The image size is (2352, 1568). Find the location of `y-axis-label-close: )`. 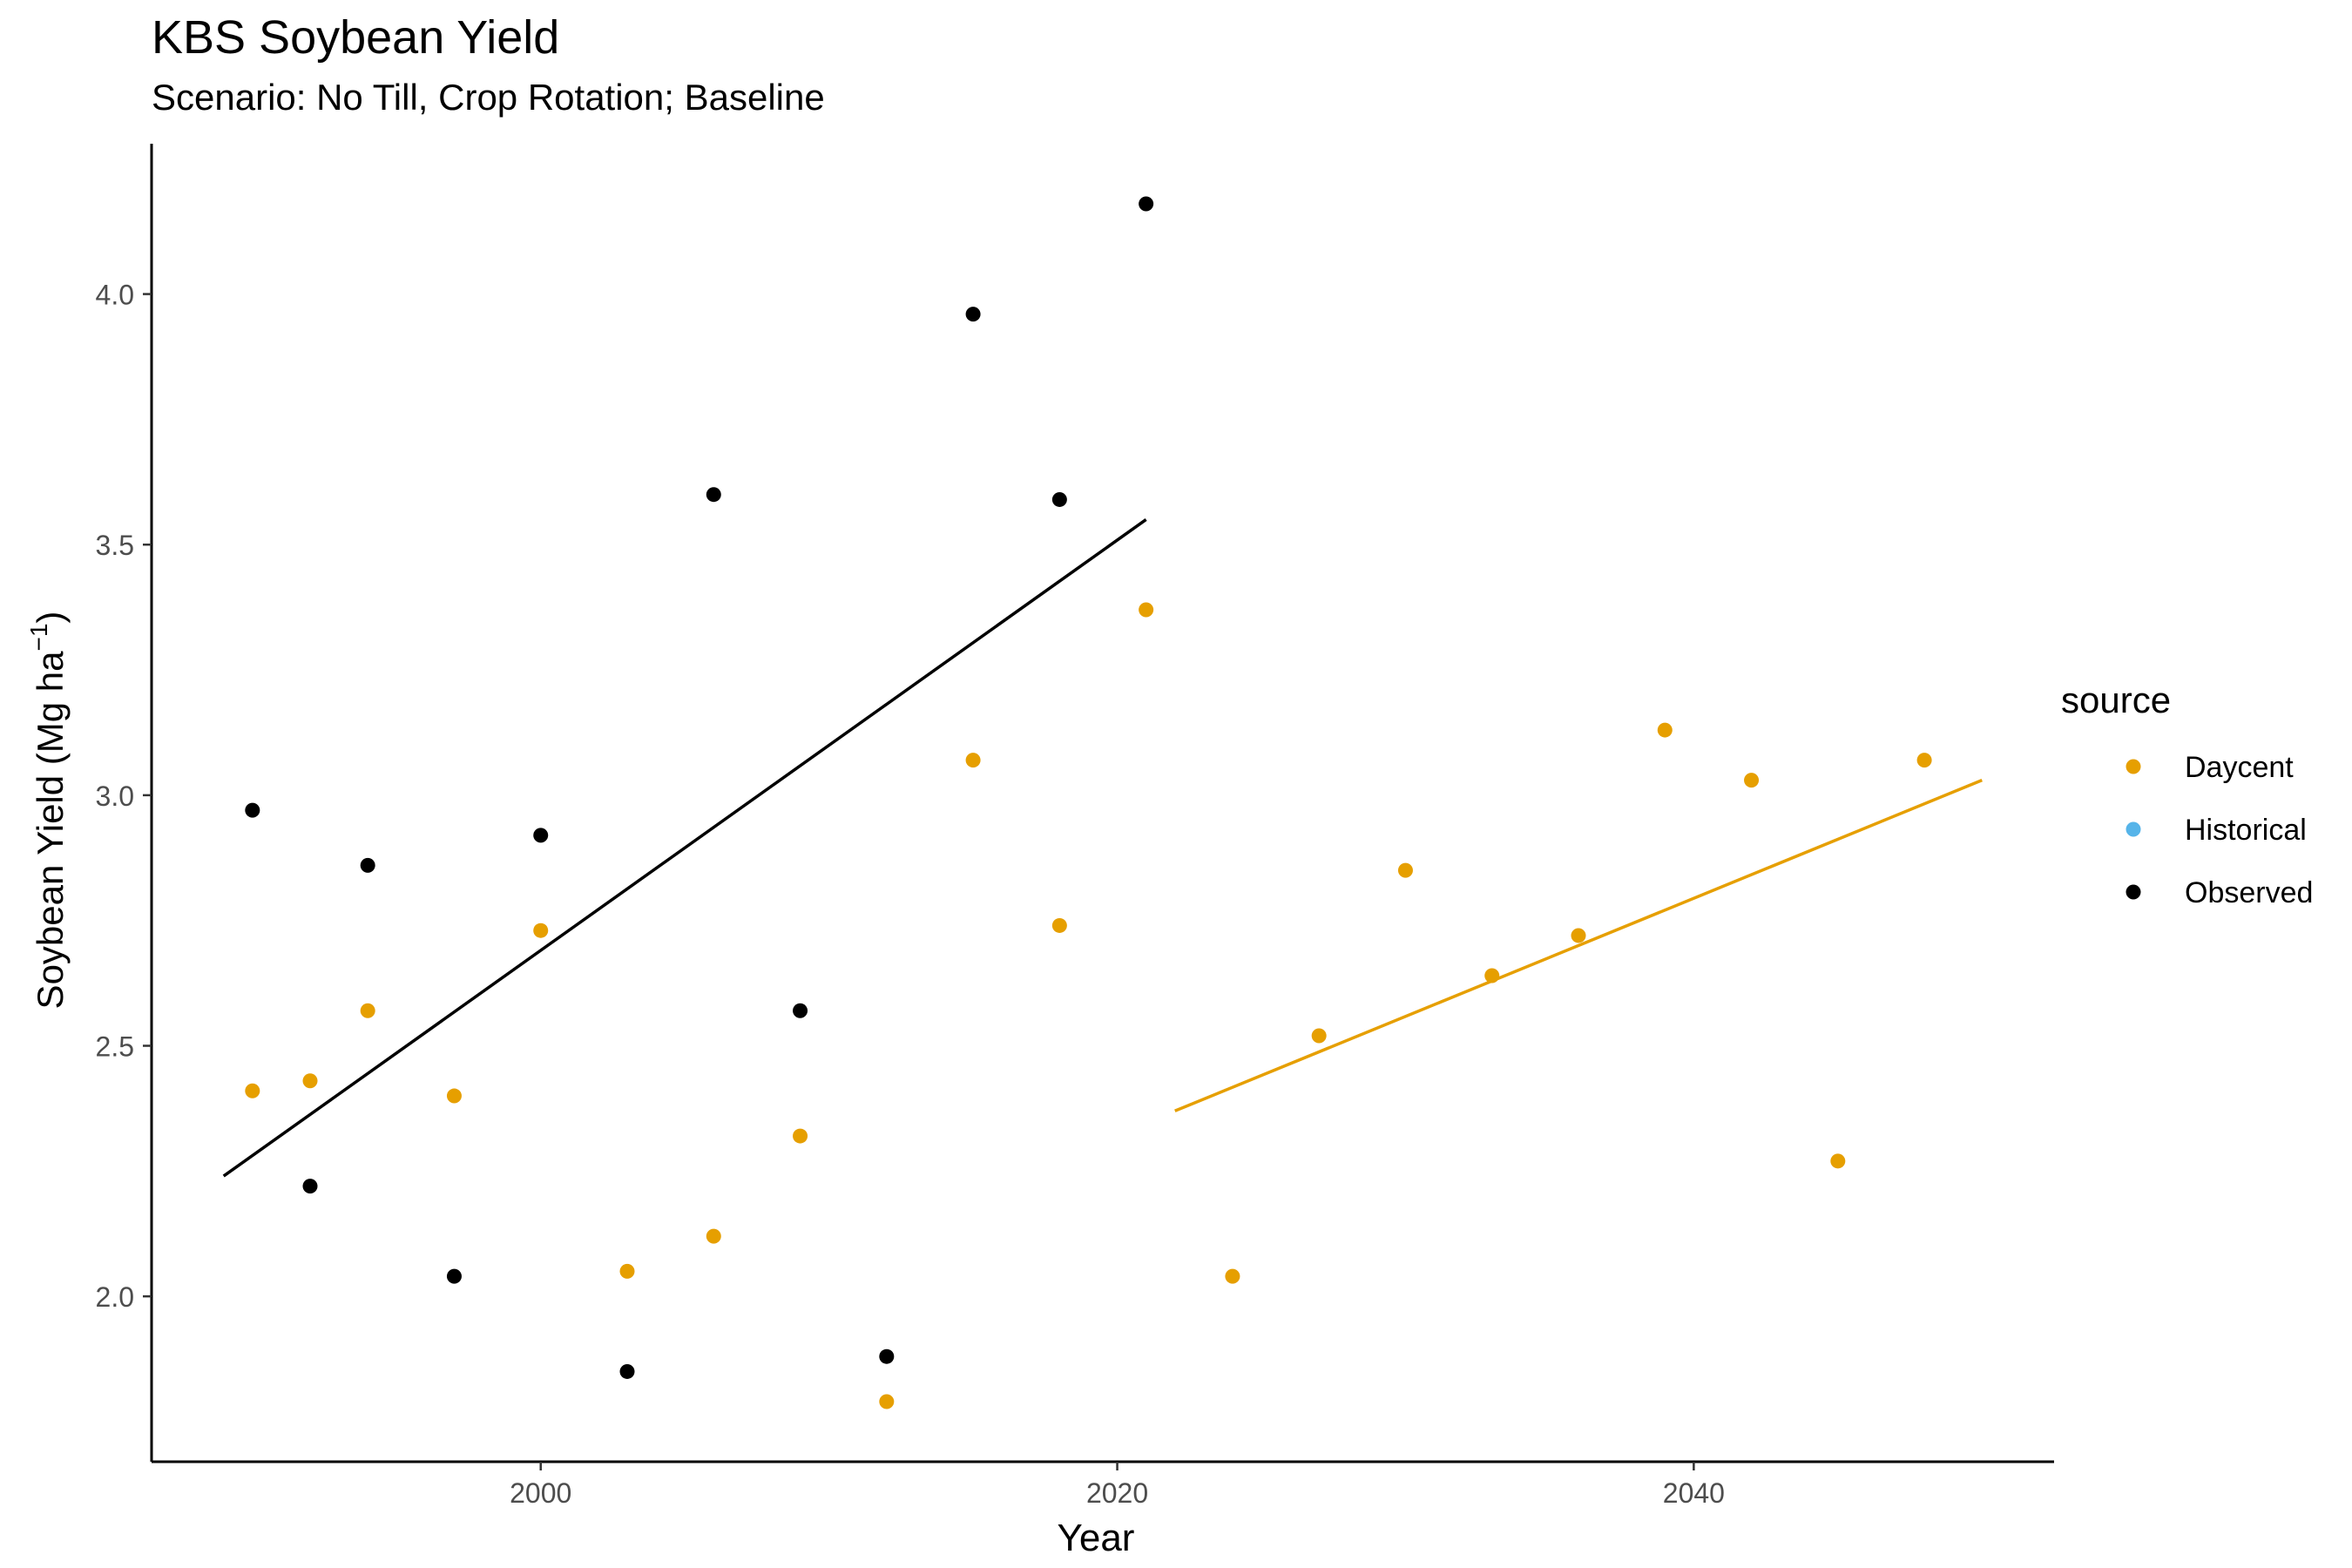

y-axis-label-close: ) is located at coordinates (50, 618).